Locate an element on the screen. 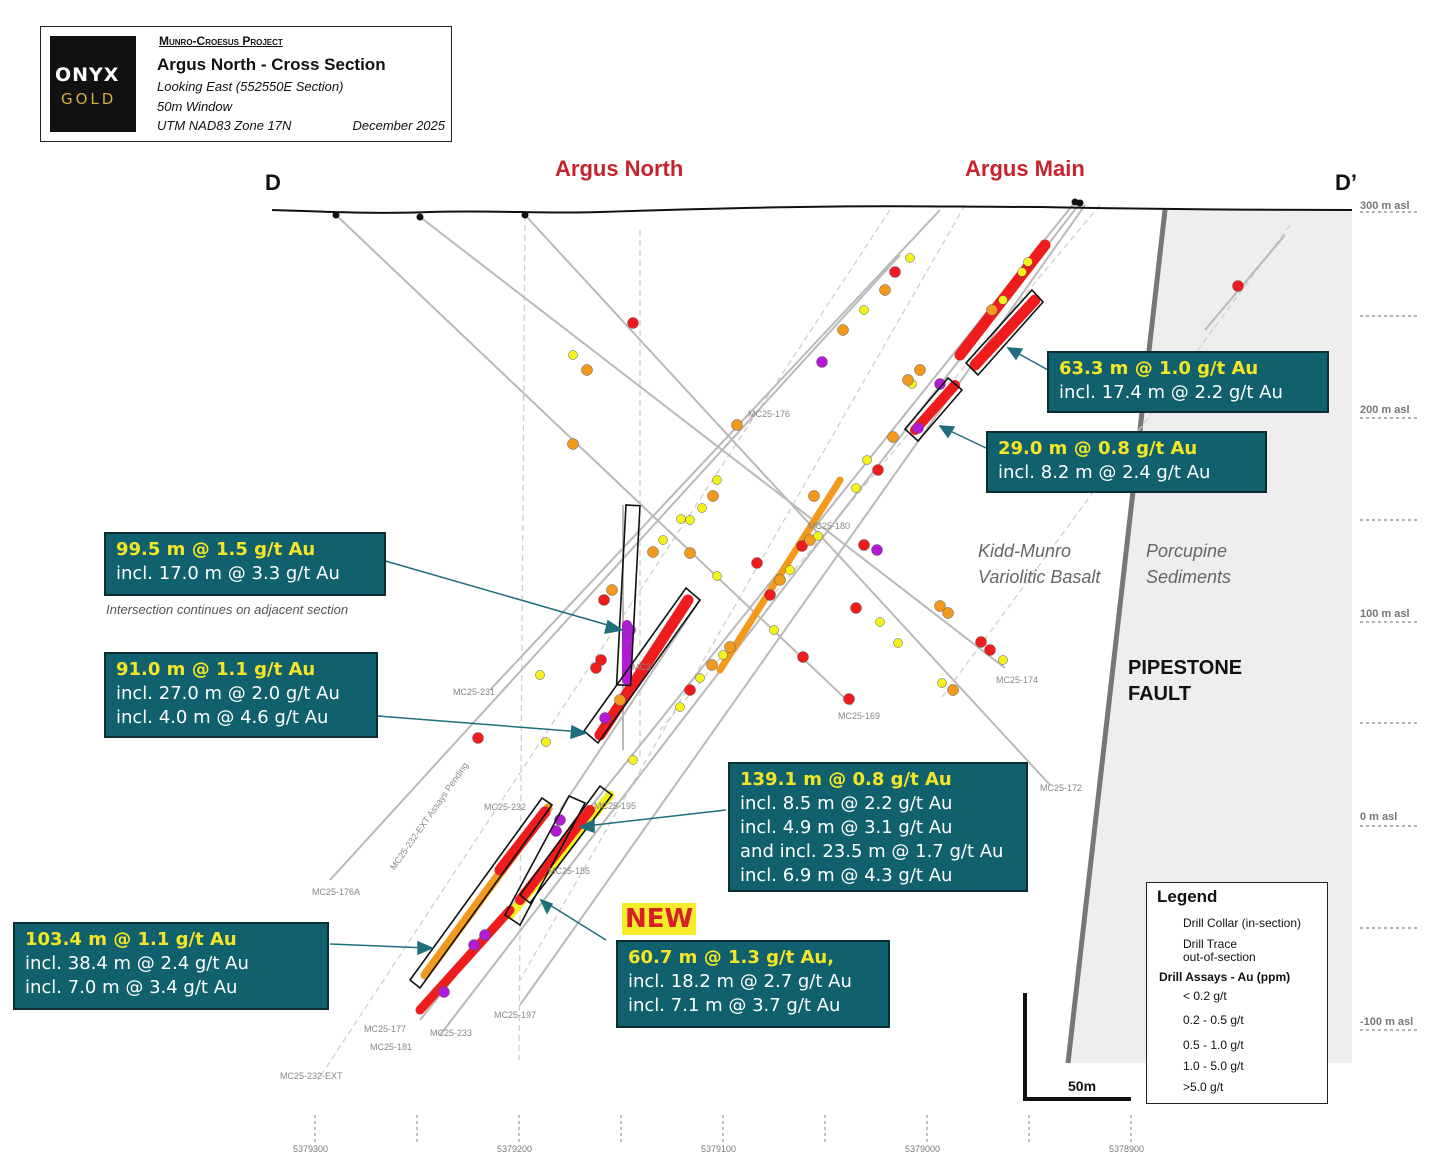 The image size is (1430, 1170). legend-bin-label: 0.2 - 0.5 g/t is located at coordinates (1213, 1020).